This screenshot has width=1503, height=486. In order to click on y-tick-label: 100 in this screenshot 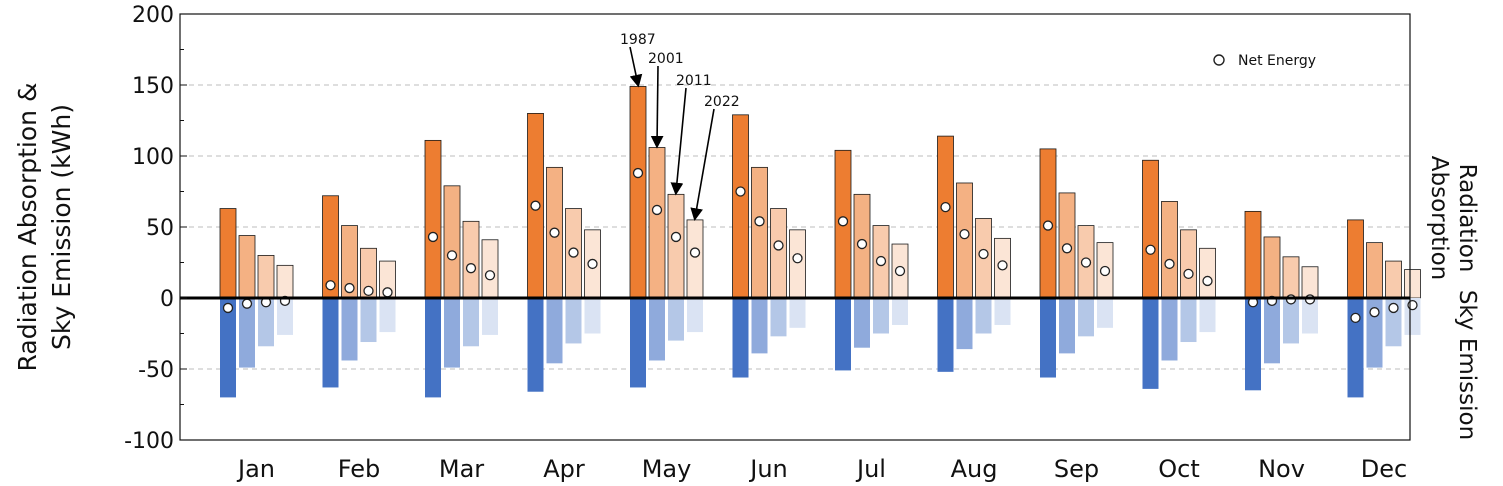, I will do `click(153, 157)`.